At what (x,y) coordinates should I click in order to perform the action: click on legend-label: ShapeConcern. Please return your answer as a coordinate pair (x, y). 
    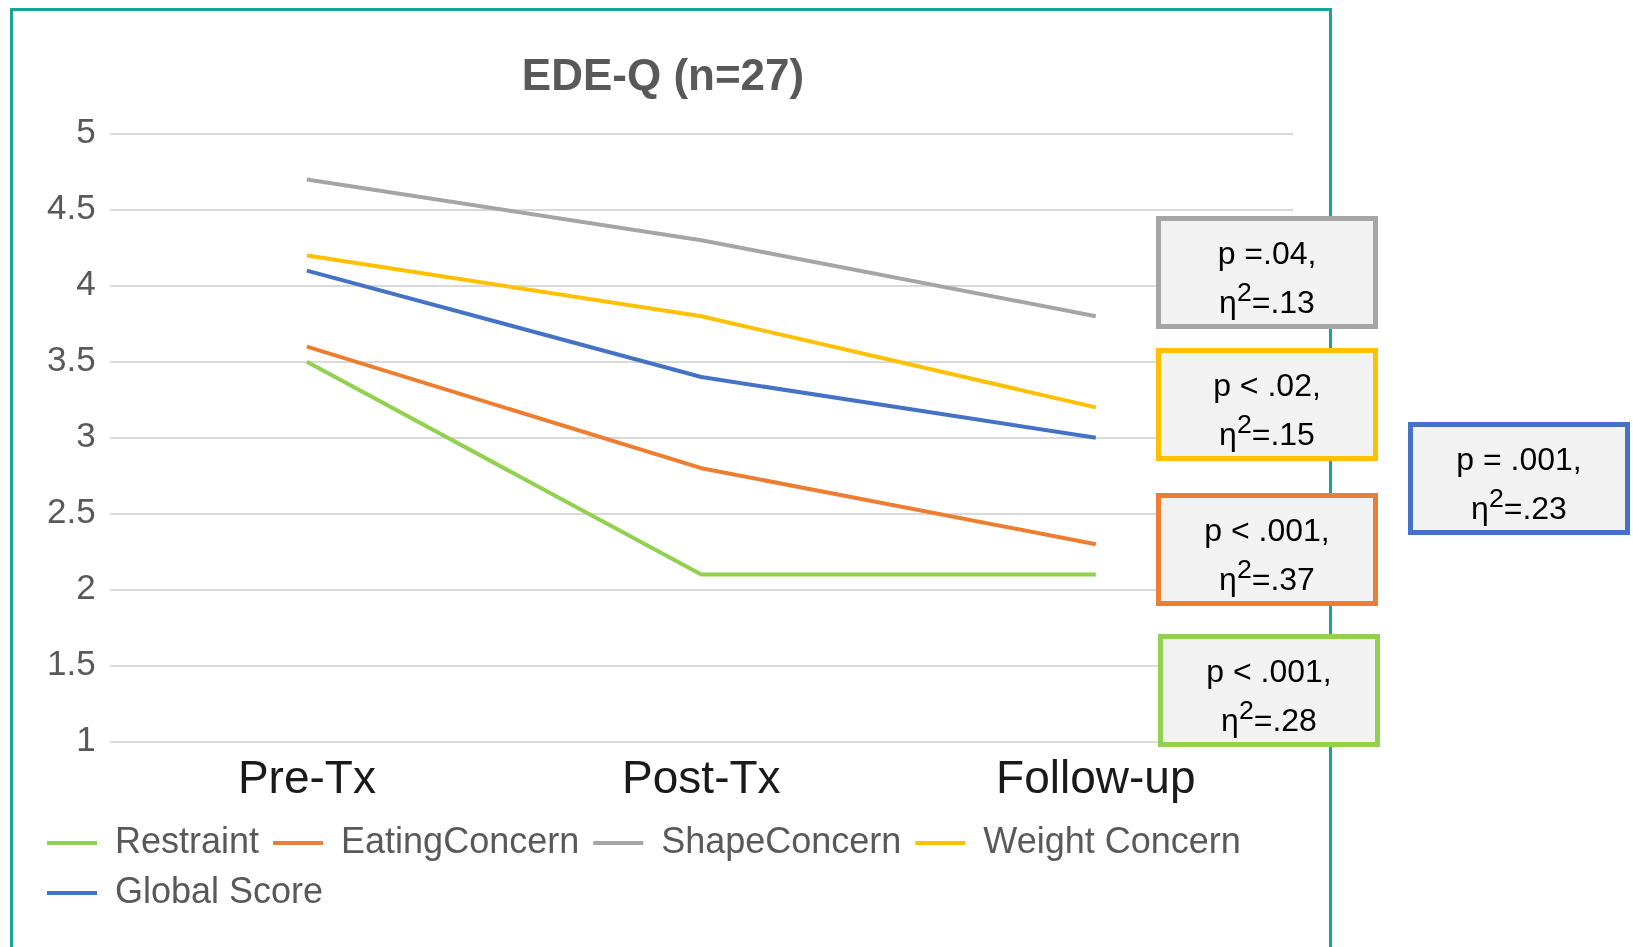
    Looking at the image, I should click on (781, 840).